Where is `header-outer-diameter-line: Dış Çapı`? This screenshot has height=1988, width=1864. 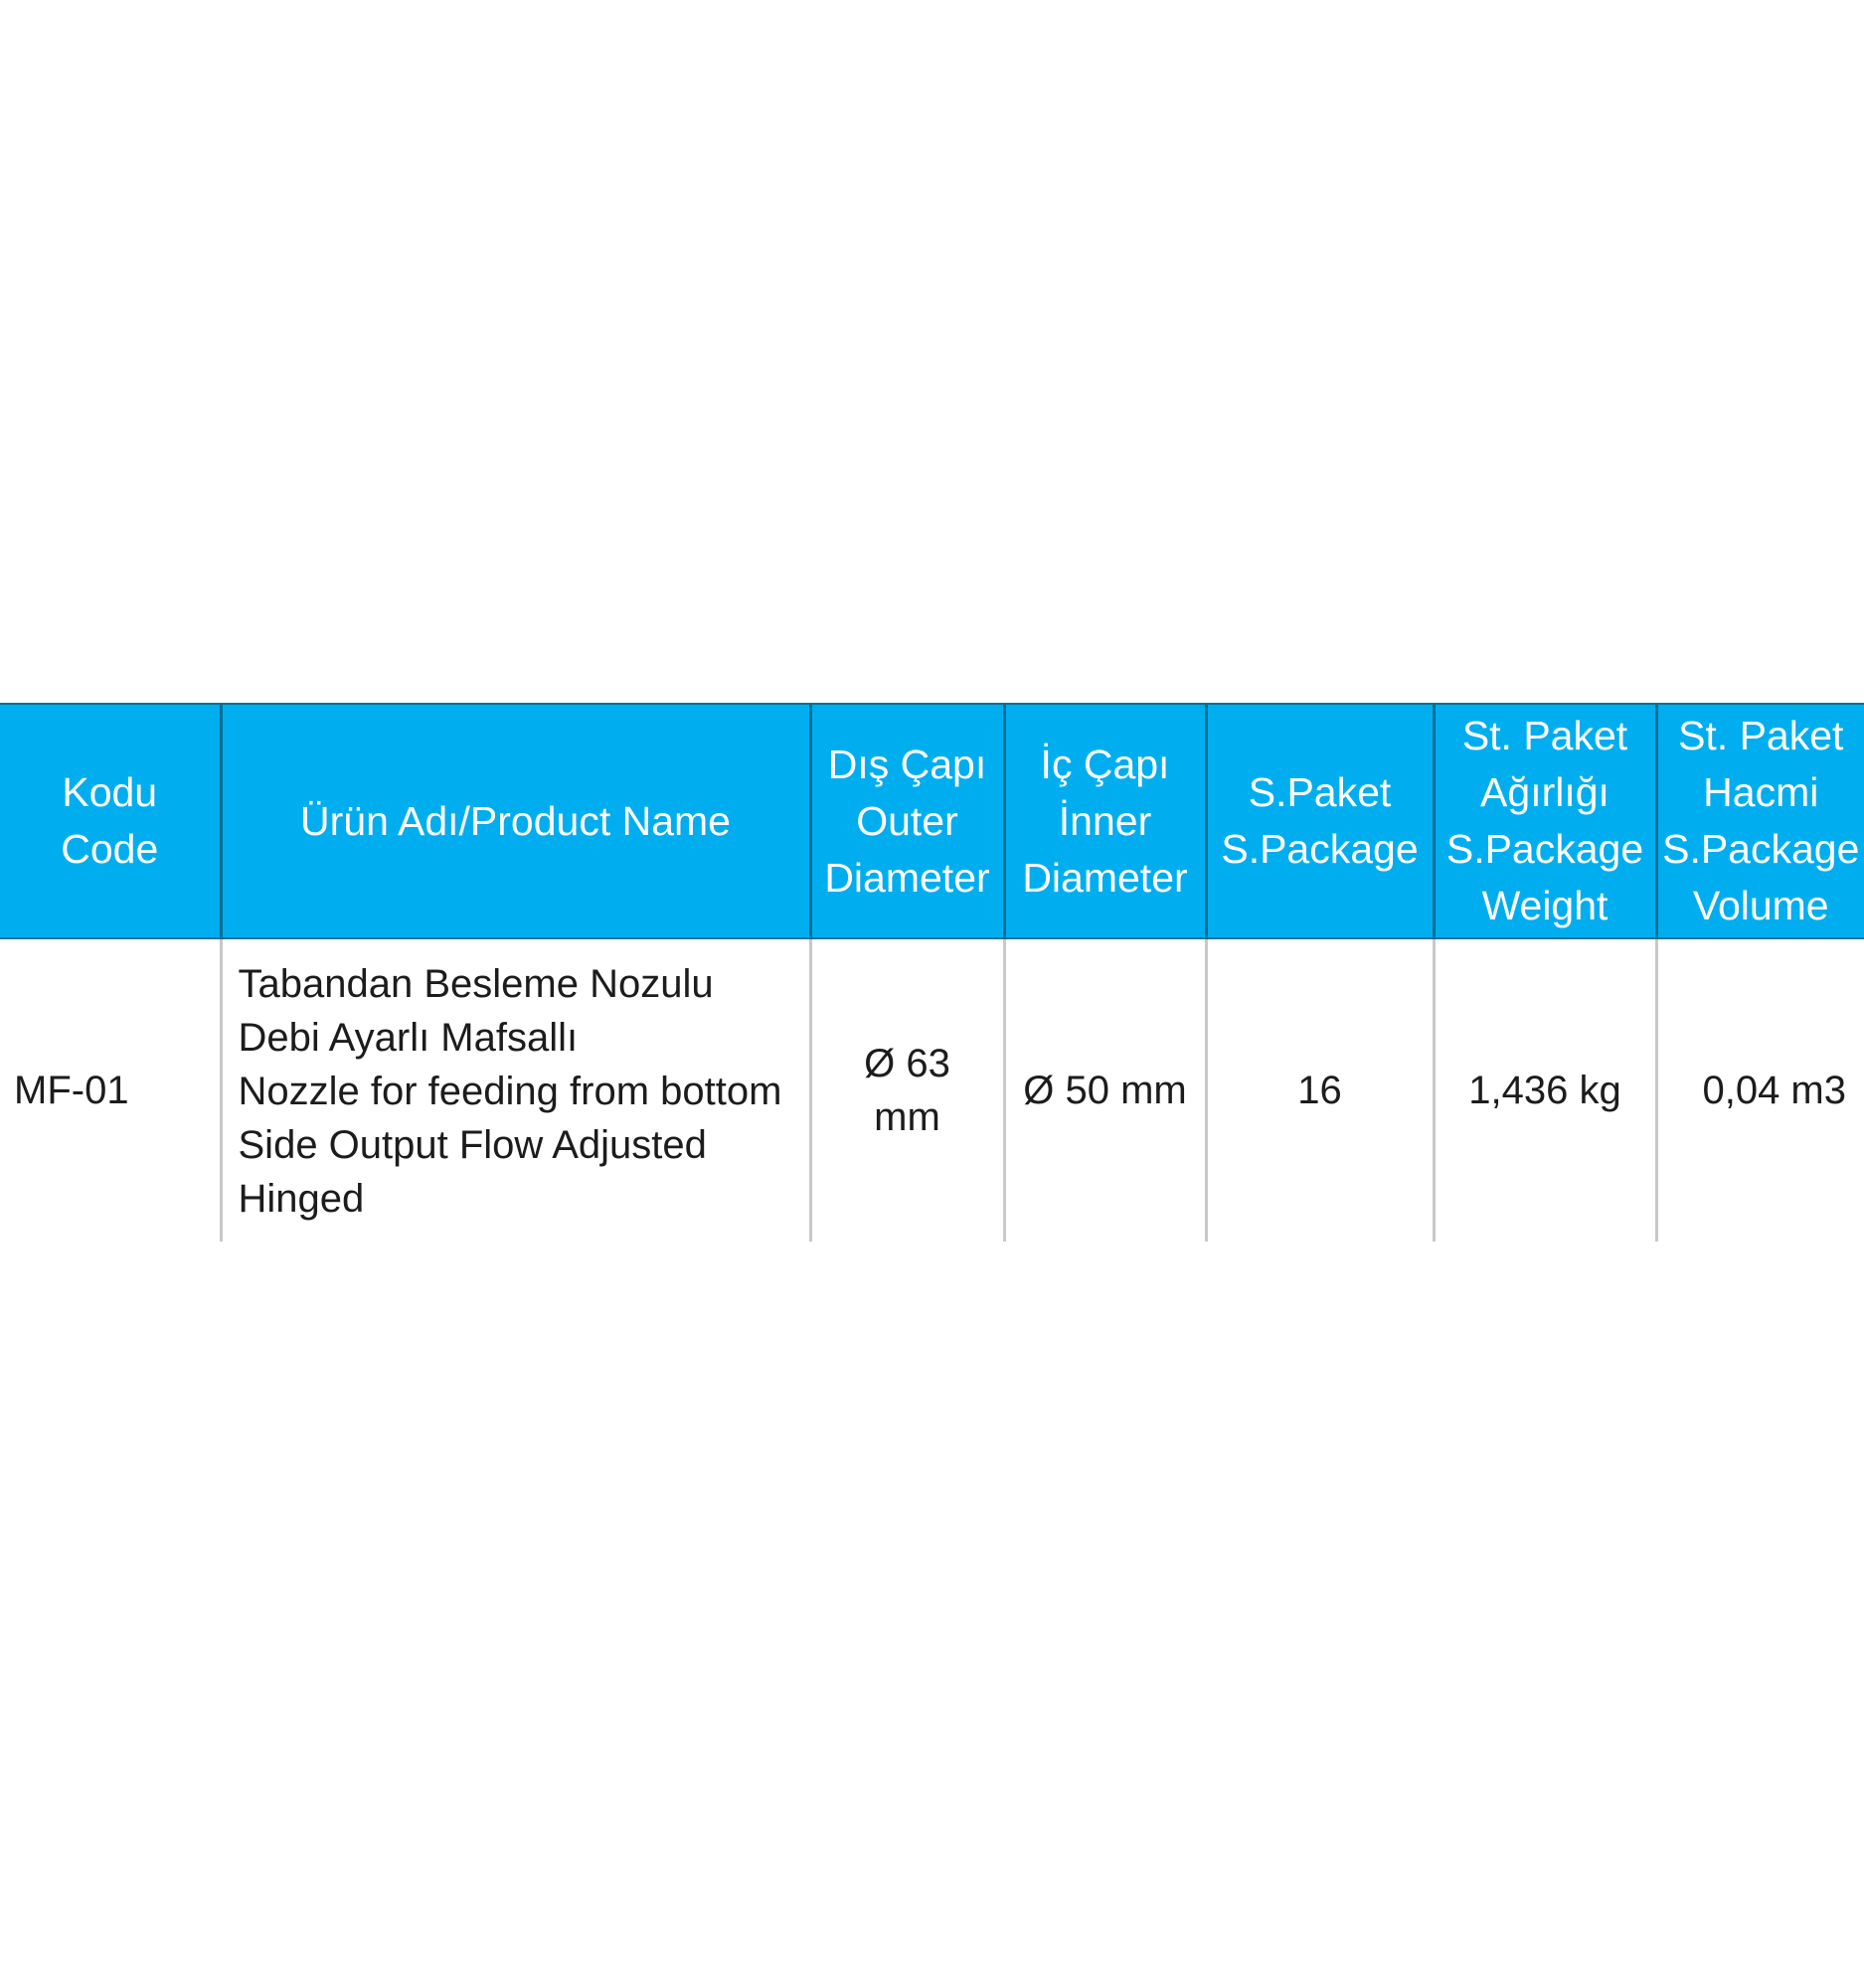
header-outer-diameter-line: Dış Çapı is located at coordinates (907, 764).